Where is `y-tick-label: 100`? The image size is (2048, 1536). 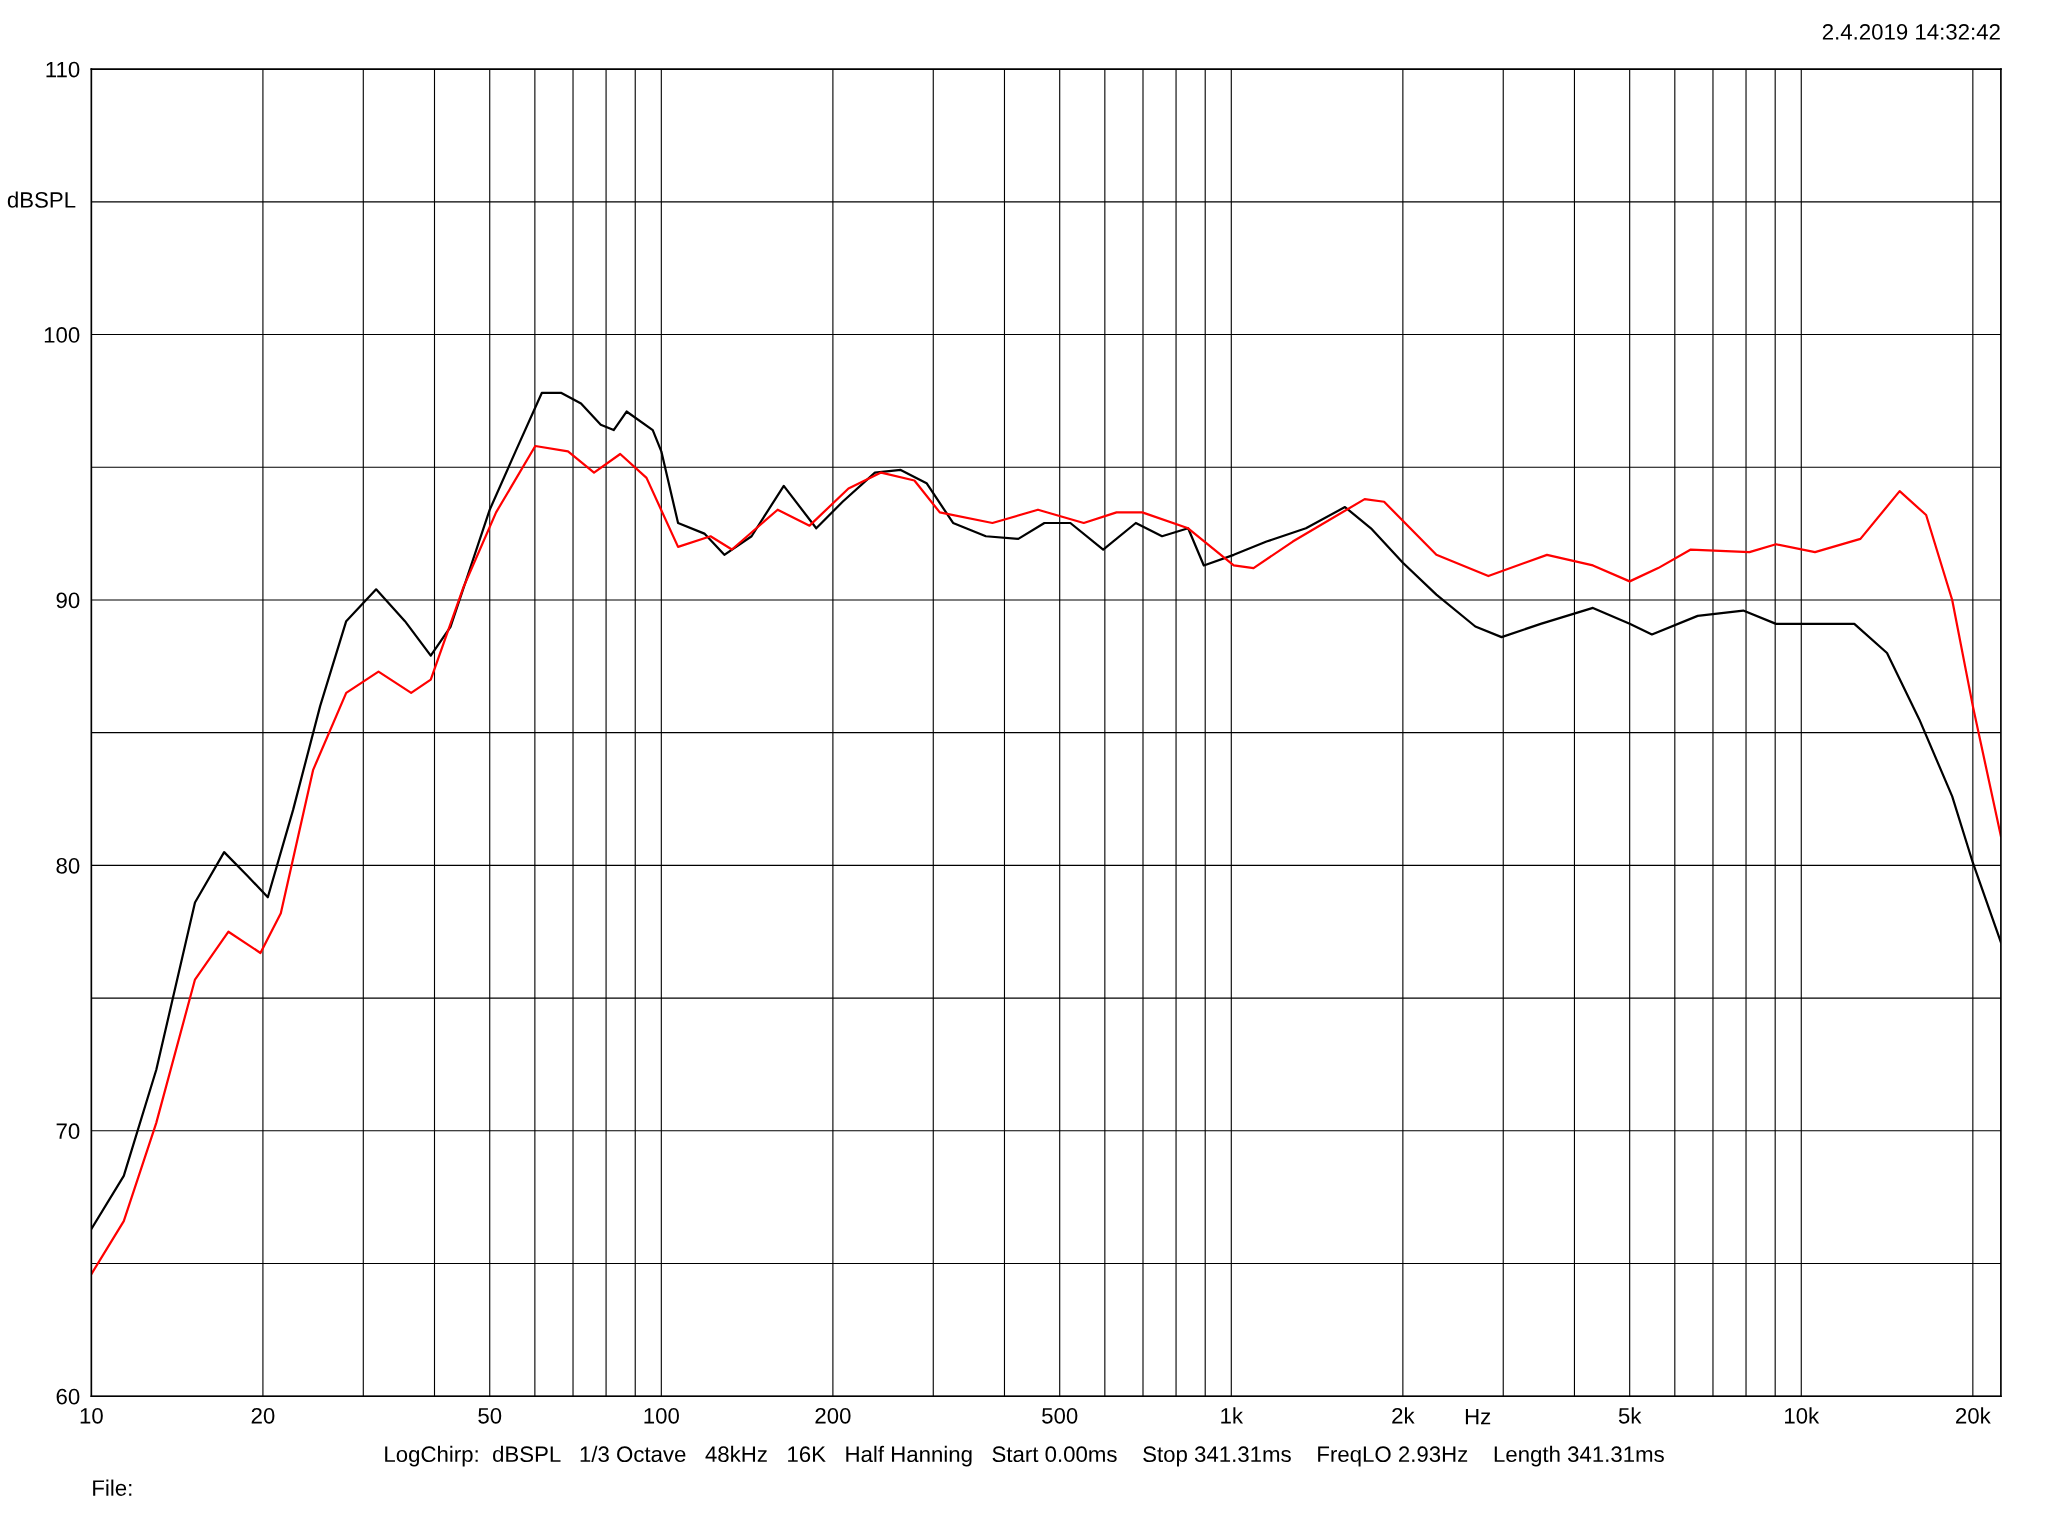
y-tick-label: 100 is located at coordinates (62, 335).